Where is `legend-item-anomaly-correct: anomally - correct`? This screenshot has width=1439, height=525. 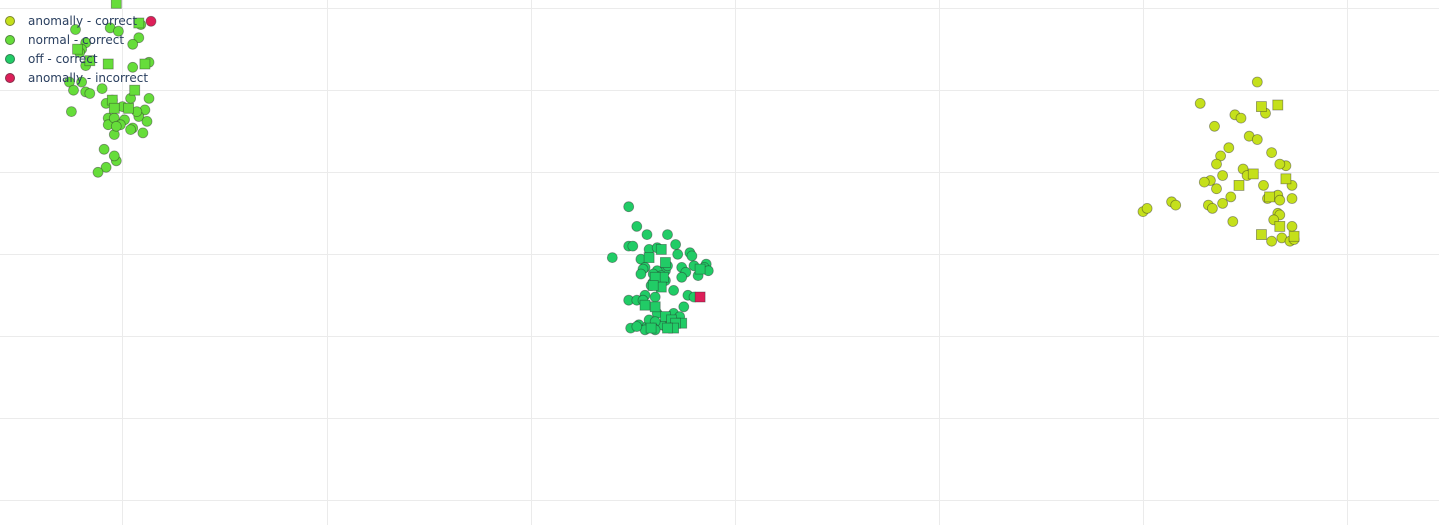
legend-item-anomaly-correct: anomally - correct is located at coordinates (75, 20).